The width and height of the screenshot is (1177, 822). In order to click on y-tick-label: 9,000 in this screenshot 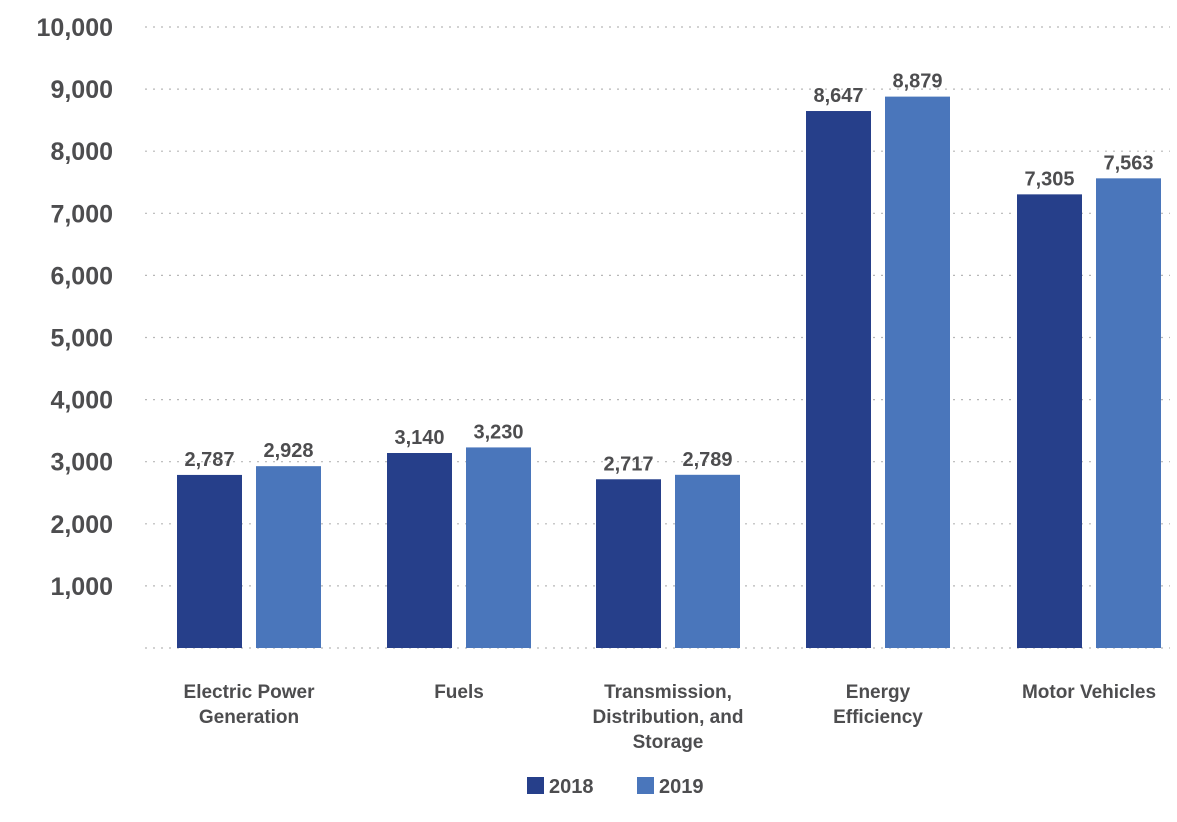, I will do `click(81, 90)`.